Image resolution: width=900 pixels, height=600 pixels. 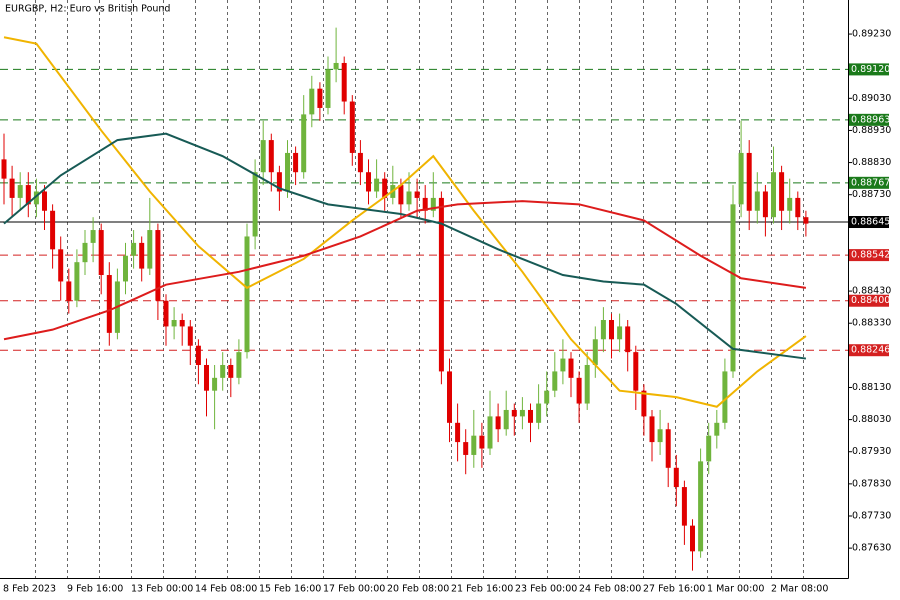 What do you see at coordinates (871, 483) in the screenshot?
I see `y-tick-label: 0.87830` at bounding box center [871, 483].